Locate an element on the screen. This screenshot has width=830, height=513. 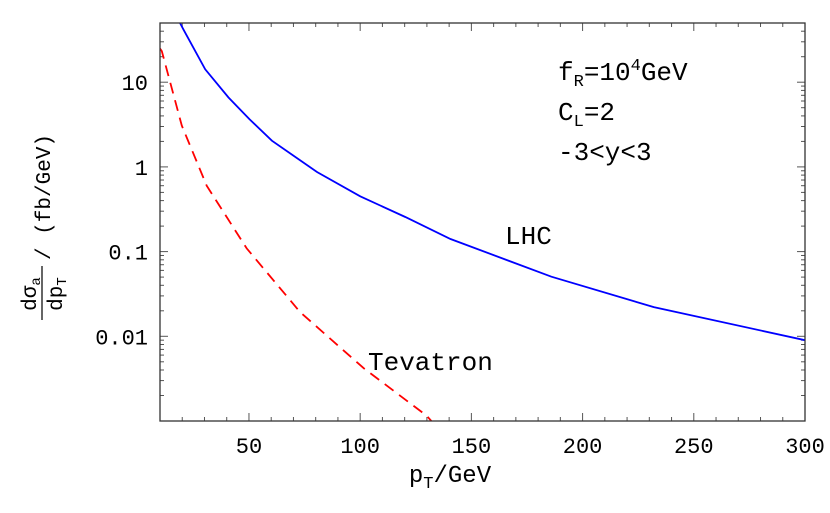
y-tick-label: 1 is located at coordinates (141, 169).